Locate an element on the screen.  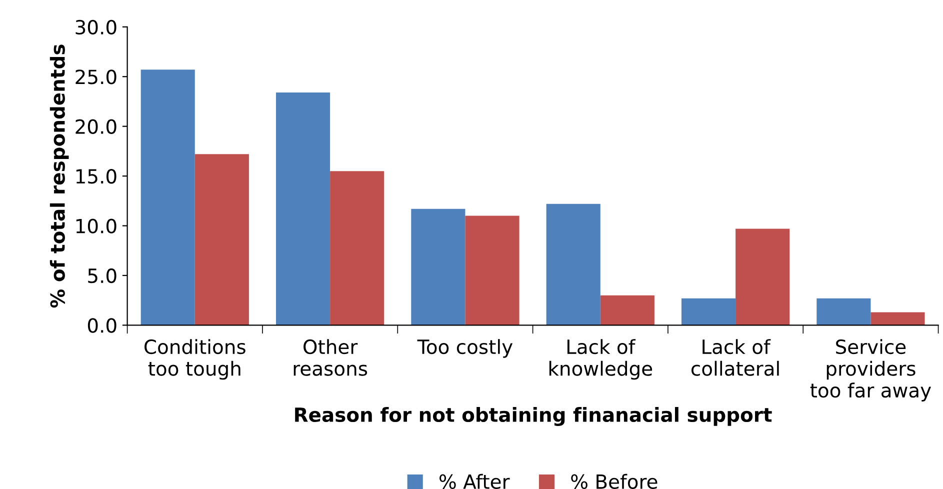
y-tick-label: 5.0 is located at coordinates (102, 276).